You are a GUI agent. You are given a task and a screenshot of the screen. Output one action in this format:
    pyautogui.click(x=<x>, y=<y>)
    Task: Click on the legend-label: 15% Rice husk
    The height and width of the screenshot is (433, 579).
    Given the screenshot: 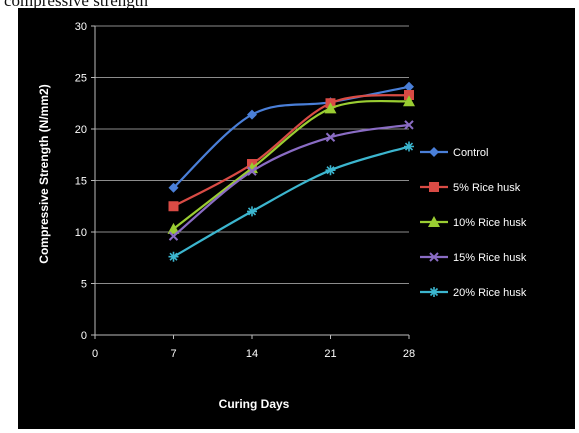 What is the action you would take?
    pyautogui.click(x=490, y=258)
    